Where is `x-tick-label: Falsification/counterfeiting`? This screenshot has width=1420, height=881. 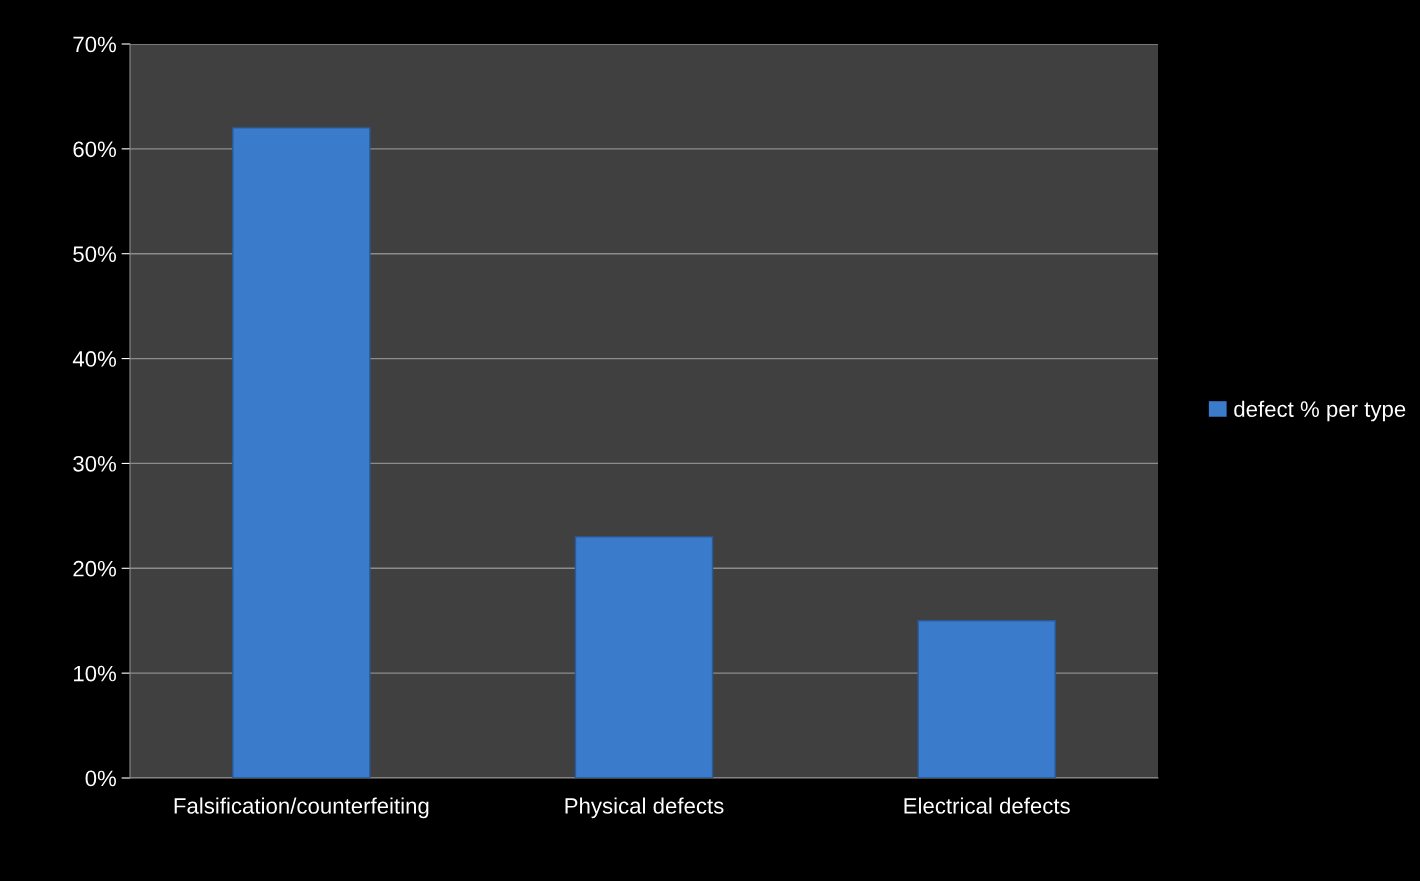 x-tick-label: Falsification/counterfeiting is located at coordinates (301, 808).